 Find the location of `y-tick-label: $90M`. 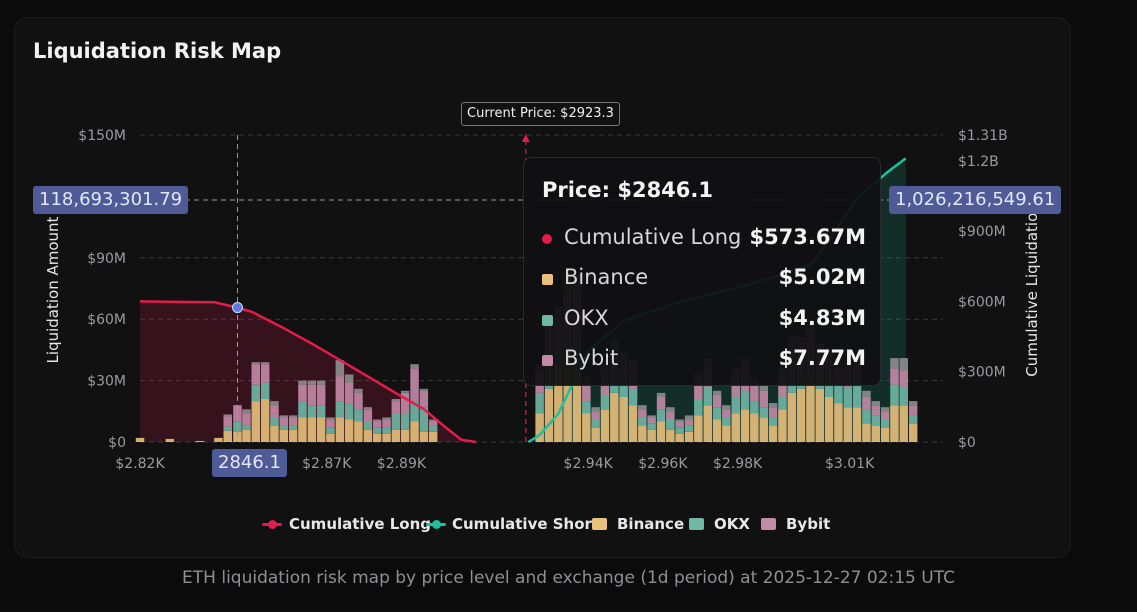

y-tick-label: $90M is located at coordinates (106, 259).